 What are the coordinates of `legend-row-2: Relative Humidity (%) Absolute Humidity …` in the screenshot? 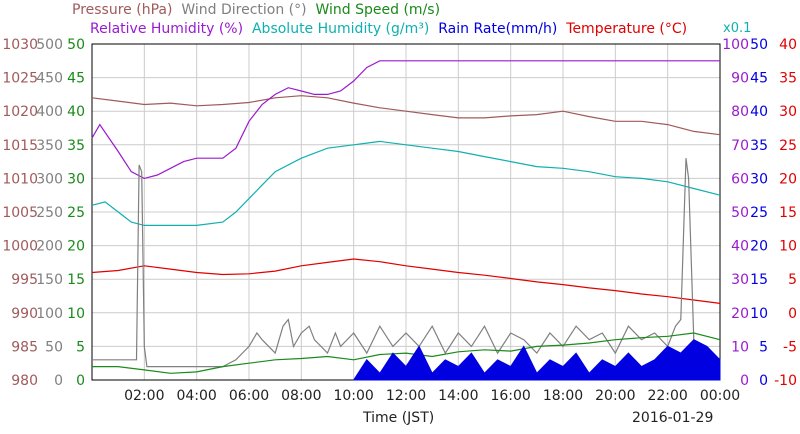 It's located at (388, 29).